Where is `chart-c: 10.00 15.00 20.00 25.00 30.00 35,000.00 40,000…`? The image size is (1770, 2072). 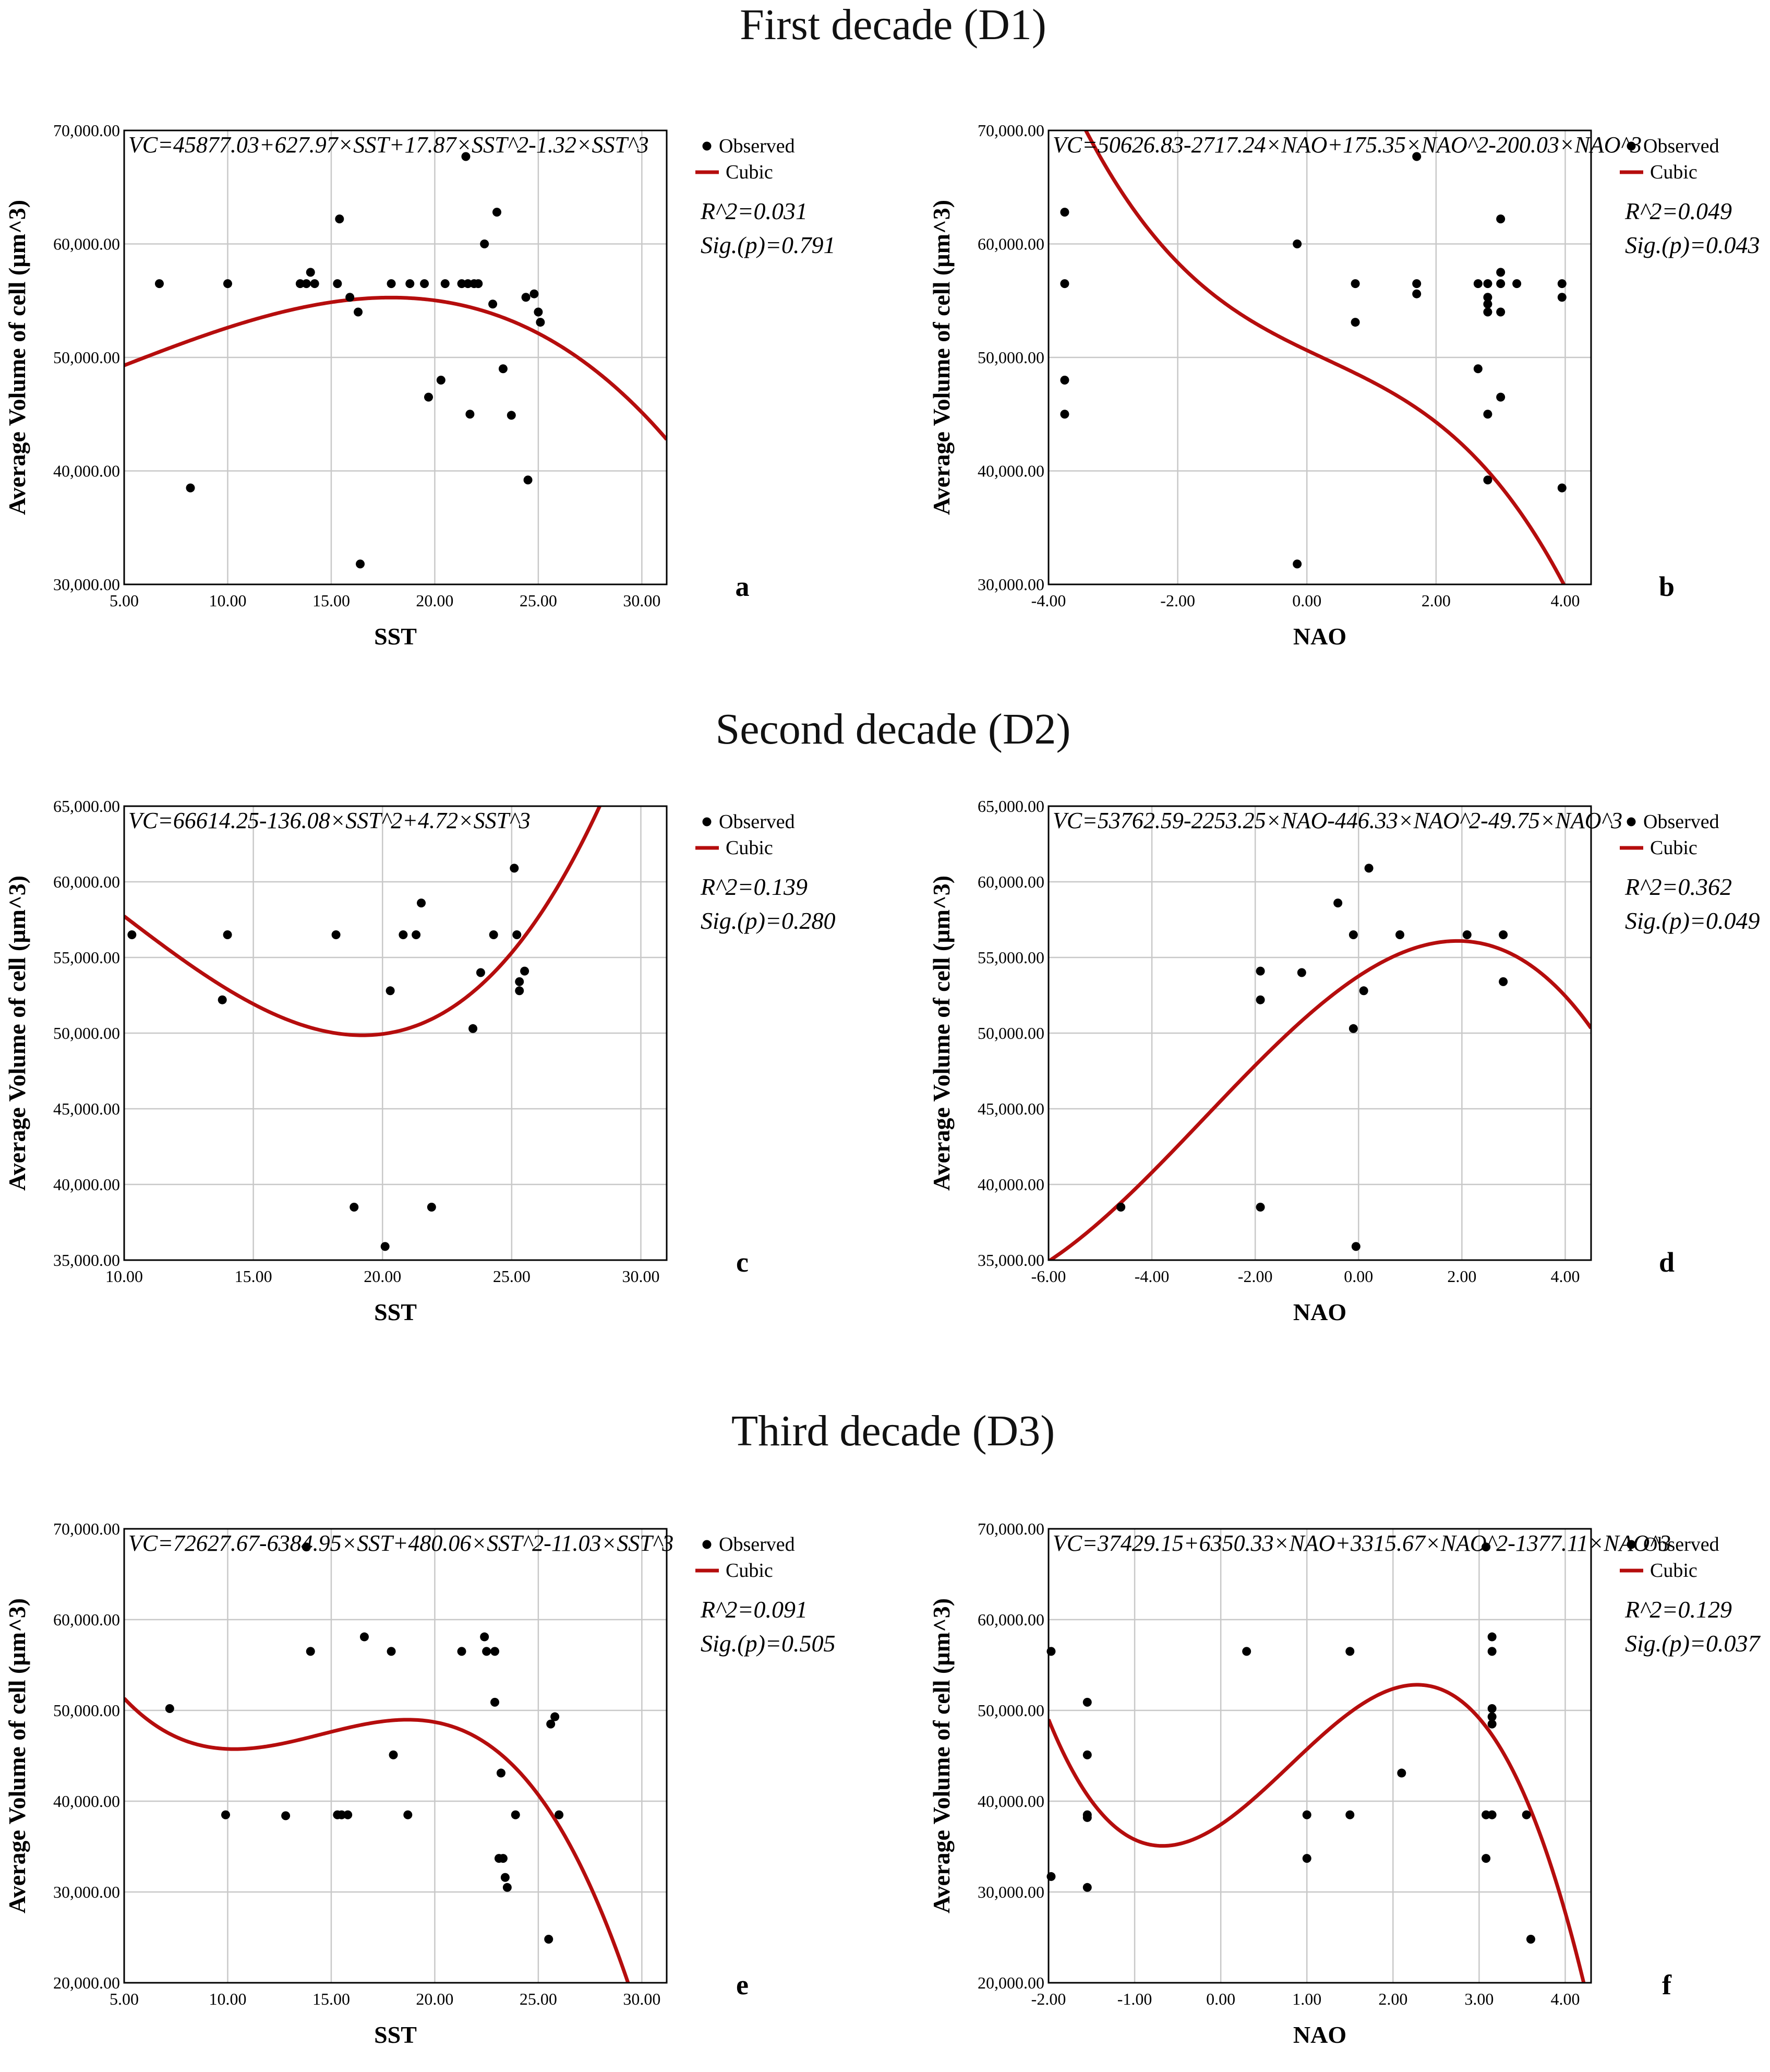 chart-c: 10.00 15.00 20.00 25.00 30.00 35,000.00 40,000… is located at coordinates (420, 1061).